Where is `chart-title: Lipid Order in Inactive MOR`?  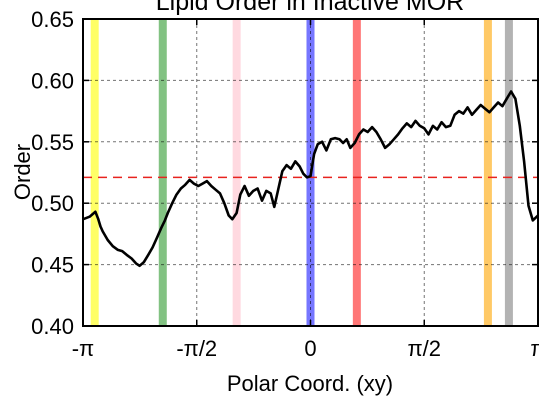 chart-title: Lipid Order in Inactive MOR is located at coordinates (310, 8).